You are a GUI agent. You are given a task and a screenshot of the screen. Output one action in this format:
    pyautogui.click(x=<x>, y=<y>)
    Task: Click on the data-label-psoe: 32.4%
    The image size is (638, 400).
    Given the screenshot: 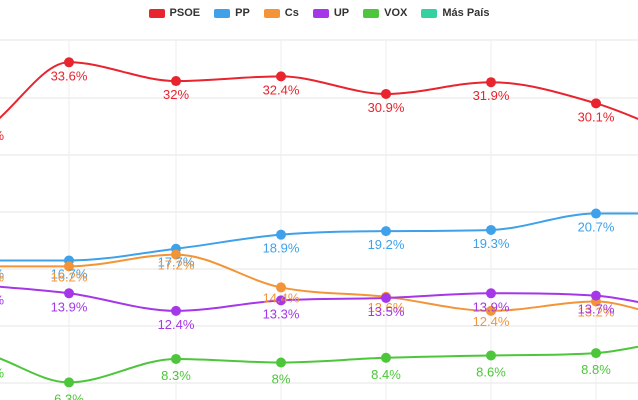 What is the action you would take?
    pyautogui.click(x=281, y=89)
    